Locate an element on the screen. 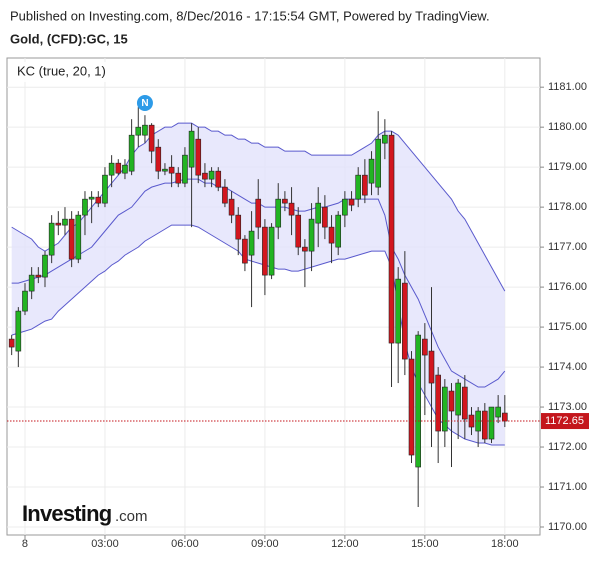  last-price-label: 1172.65 is located at coordinates (564, 421).